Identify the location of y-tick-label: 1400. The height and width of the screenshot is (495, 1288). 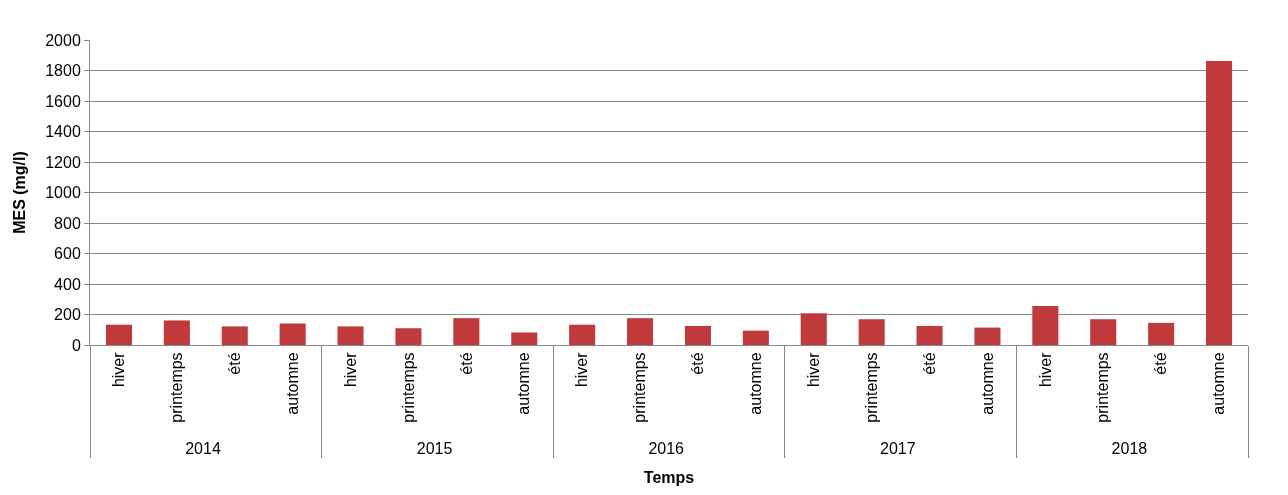
(63, 132).